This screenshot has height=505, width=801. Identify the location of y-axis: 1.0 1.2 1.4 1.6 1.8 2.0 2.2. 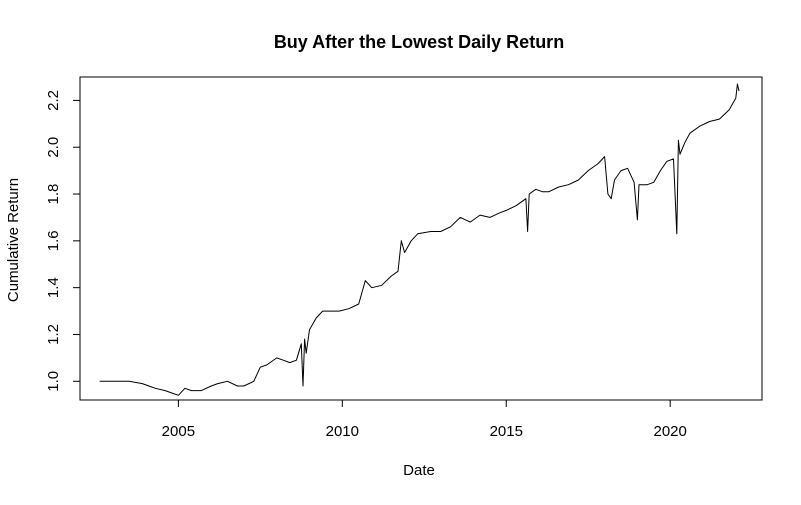
(62, 241).